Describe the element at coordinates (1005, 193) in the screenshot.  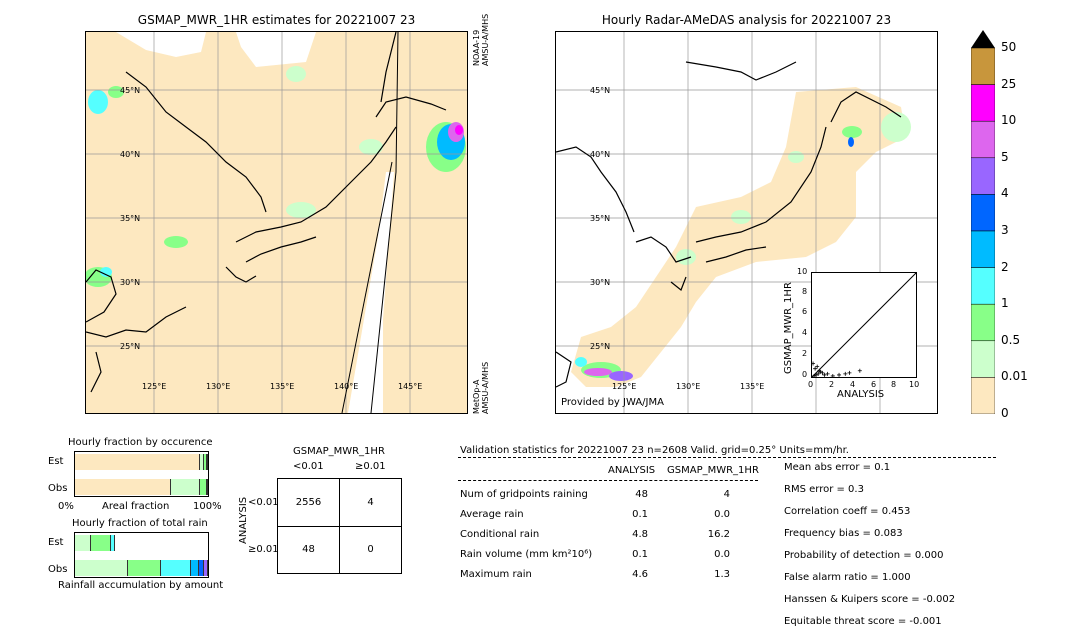
I see `colorbar-label: 4` at that location.